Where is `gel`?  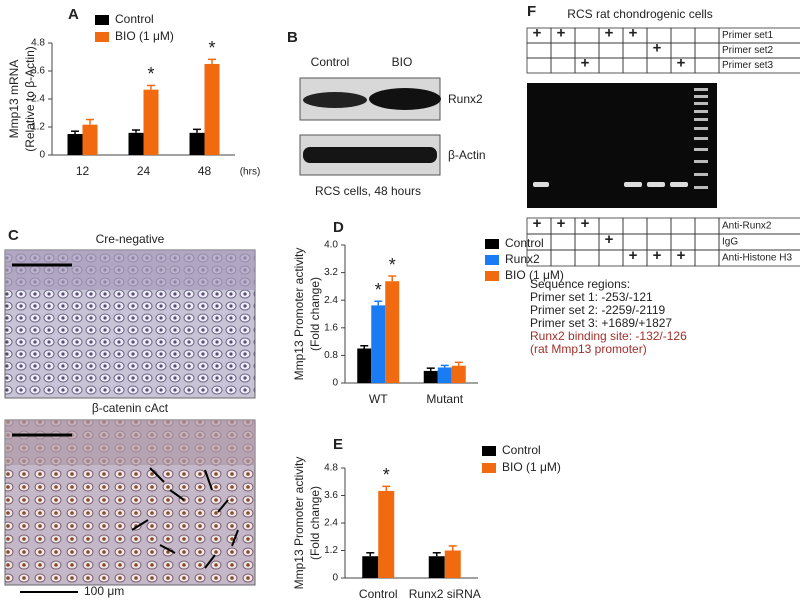 gel is located at coordinates (622, 145).